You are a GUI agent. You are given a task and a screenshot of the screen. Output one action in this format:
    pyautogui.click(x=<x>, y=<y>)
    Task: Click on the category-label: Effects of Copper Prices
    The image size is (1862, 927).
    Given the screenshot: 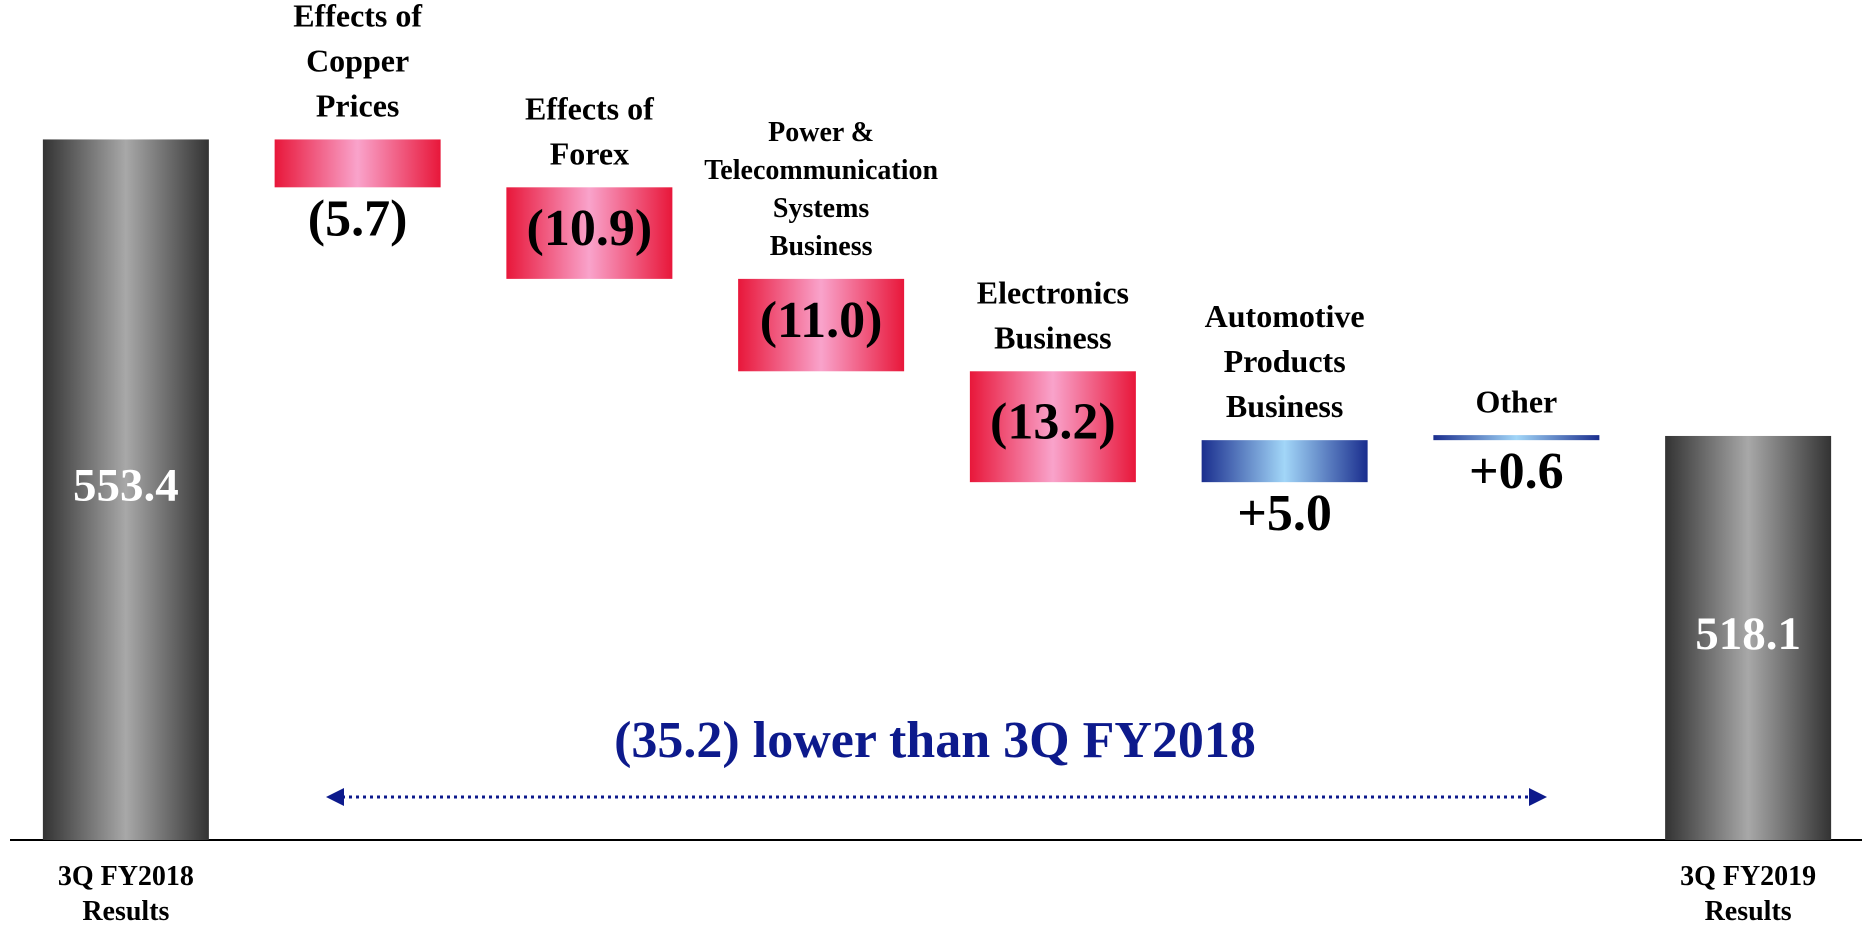 What is the action you would take?
    pyautogui.click(x=357, y=62)
    